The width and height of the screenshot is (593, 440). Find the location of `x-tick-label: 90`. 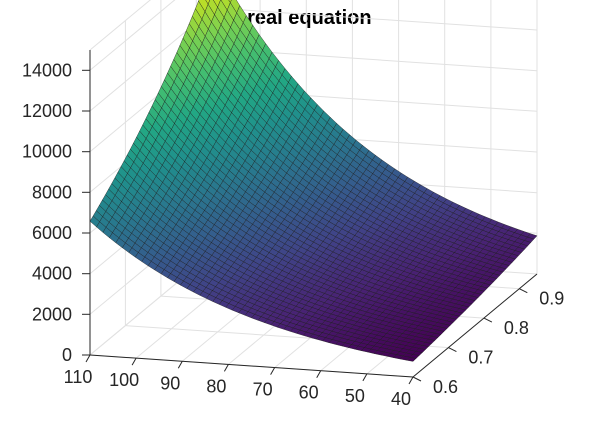

x-tick-label: 90 is located at coordinates (170, 383).